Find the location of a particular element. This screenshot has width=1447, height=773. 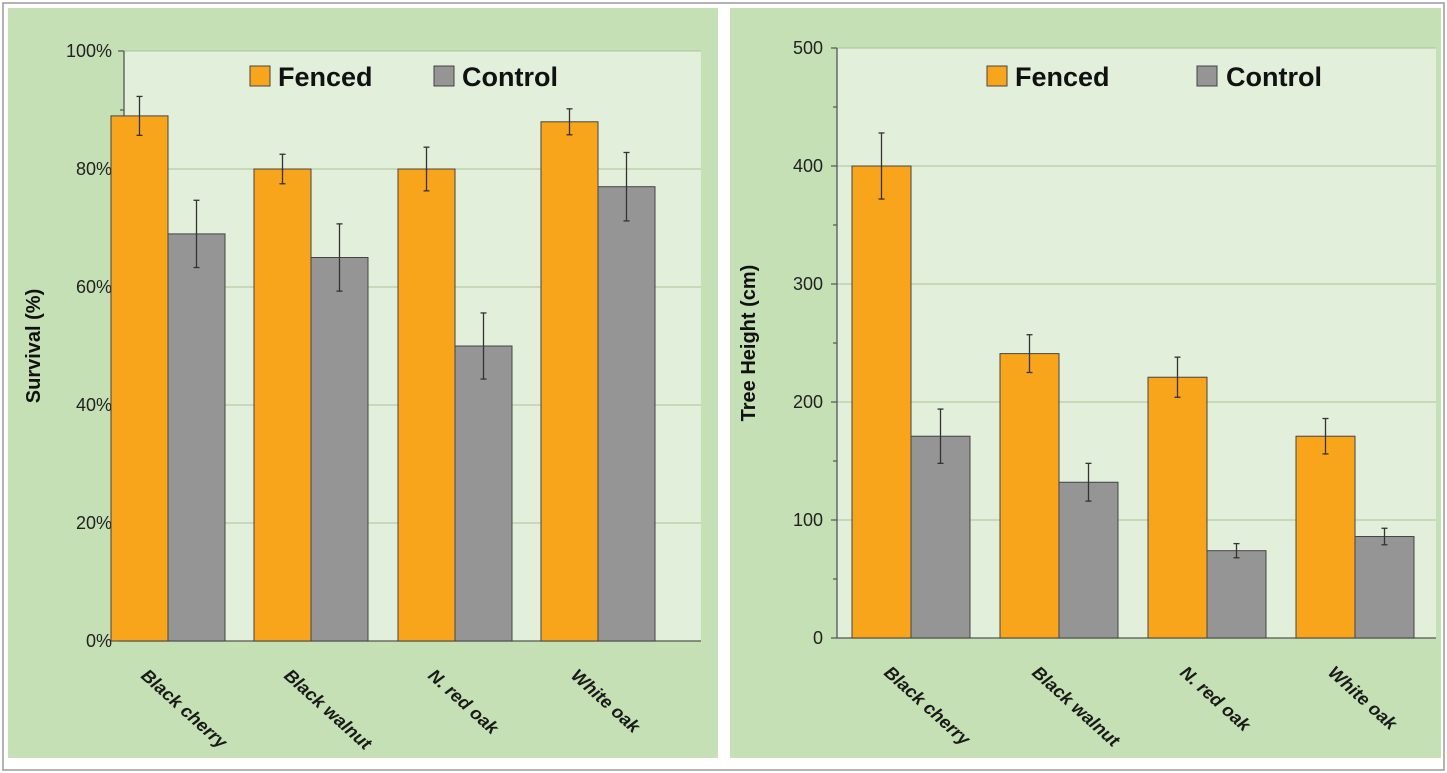

y-tick-label: 60% is located at coordinates (94, 287).